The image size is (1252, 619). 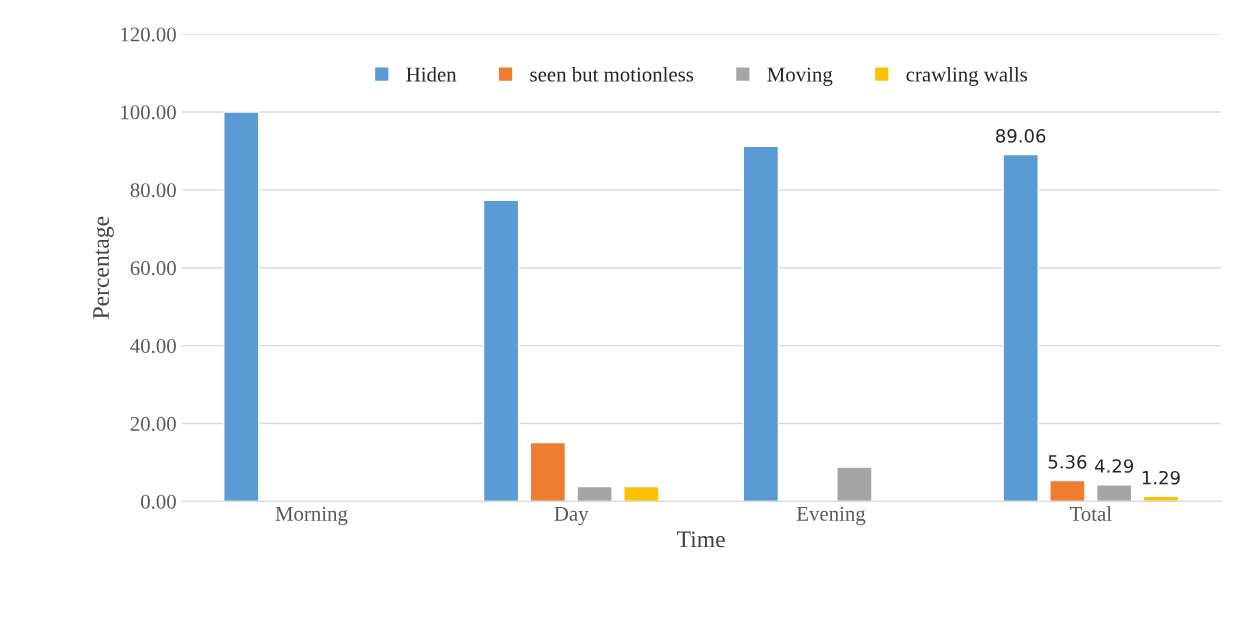 What do you see at coordinates (153, 190) in the screenshot?
I see `y-tick-label: 80.00` at bounding box center [153, 190].